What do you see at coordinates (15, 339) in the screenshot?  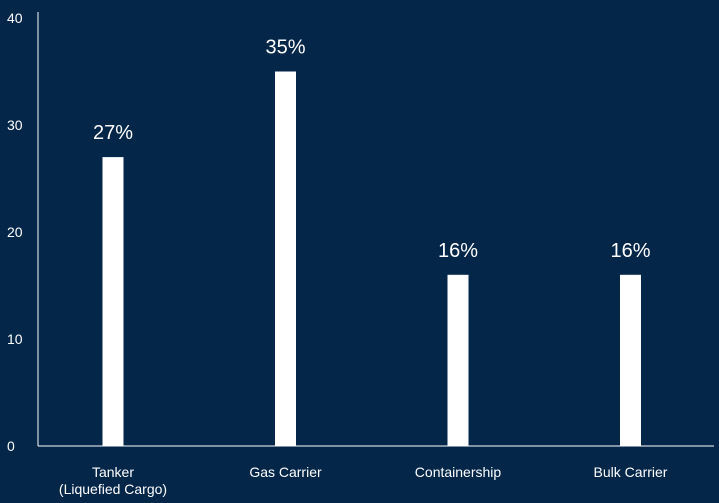 I see `y-tick-label: 10` at bounding box center [15, 339].